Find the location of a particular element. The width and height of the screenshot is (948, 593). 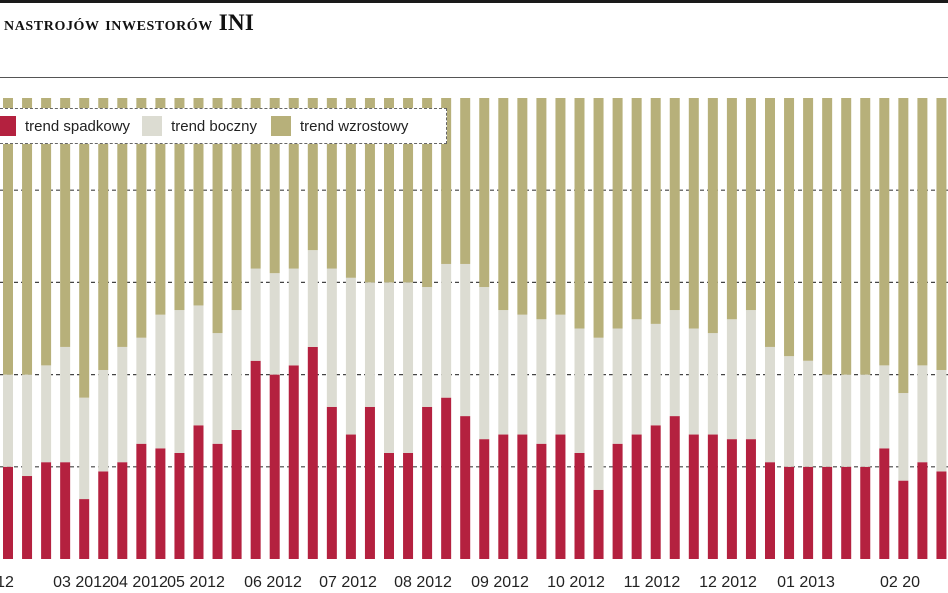

x-tick-label: 06 2012 is located at coordinates (273, 582).